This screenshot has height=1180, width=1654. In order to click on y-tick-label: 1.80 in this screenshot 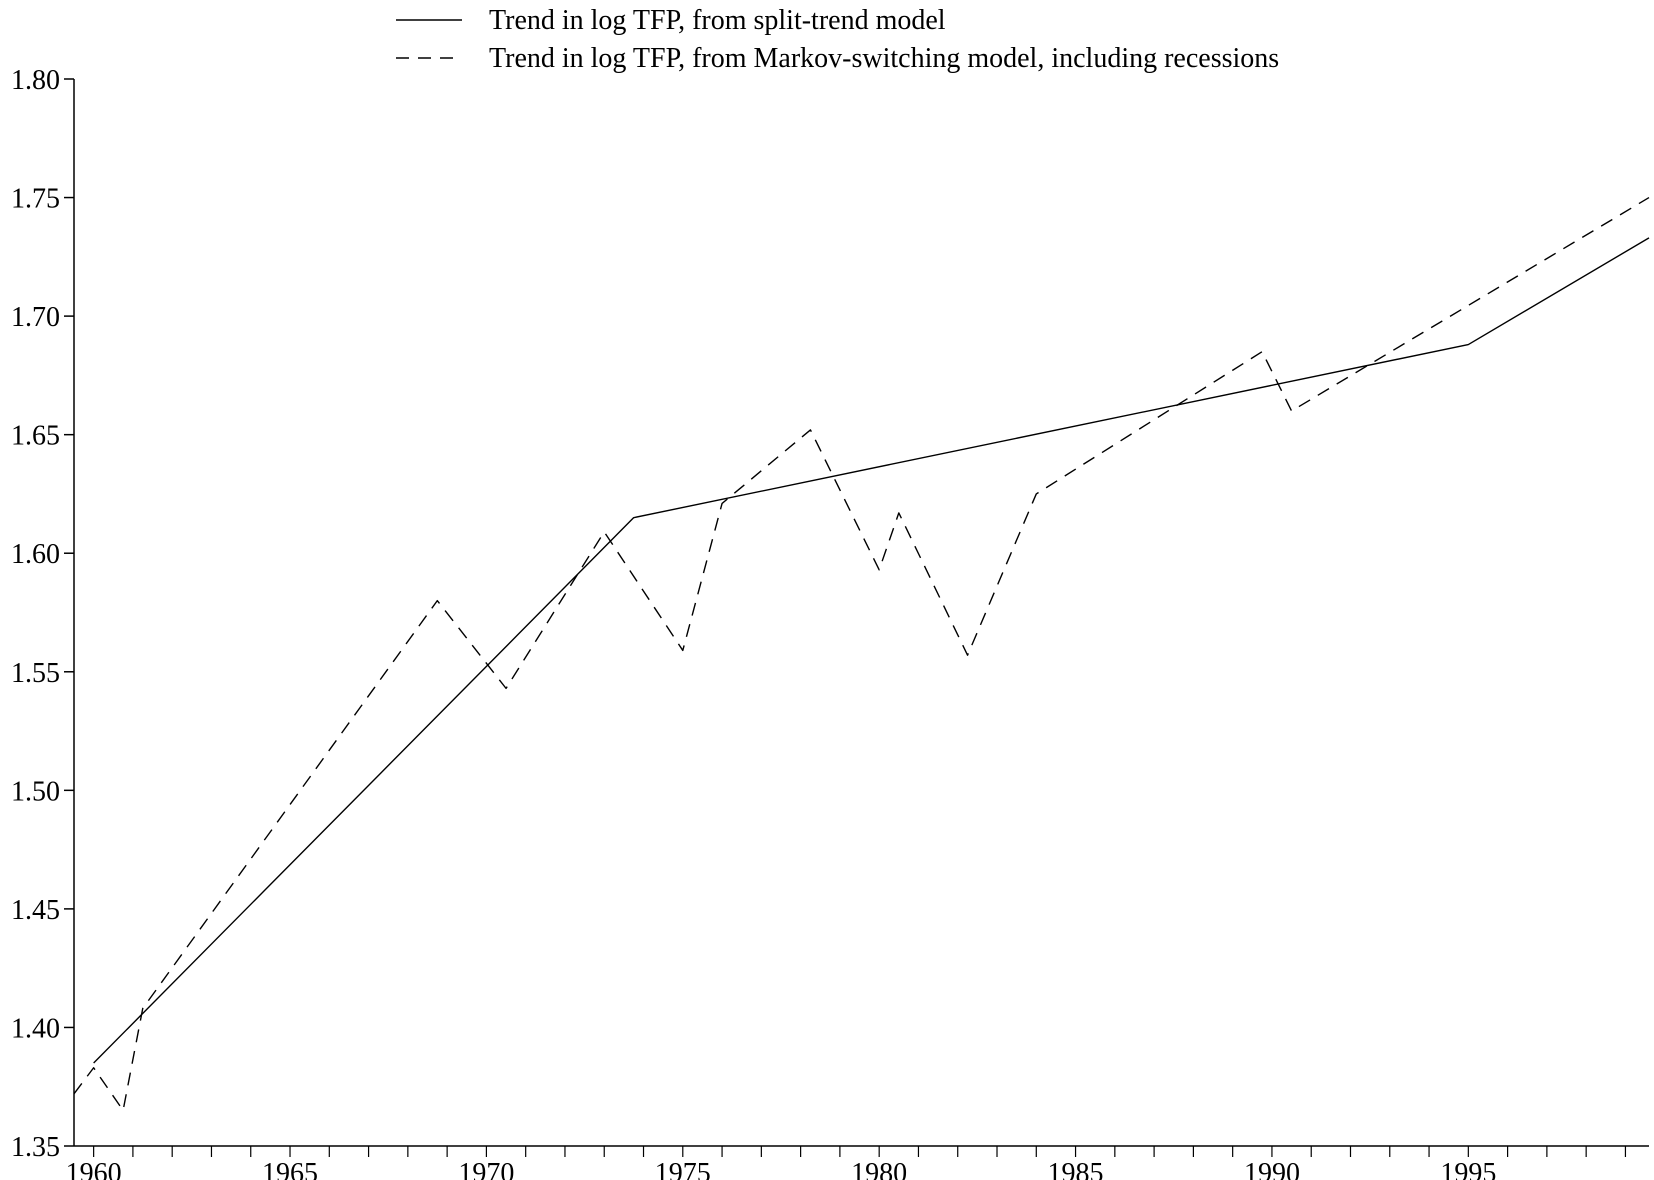, I will do `click(35, 80)`.